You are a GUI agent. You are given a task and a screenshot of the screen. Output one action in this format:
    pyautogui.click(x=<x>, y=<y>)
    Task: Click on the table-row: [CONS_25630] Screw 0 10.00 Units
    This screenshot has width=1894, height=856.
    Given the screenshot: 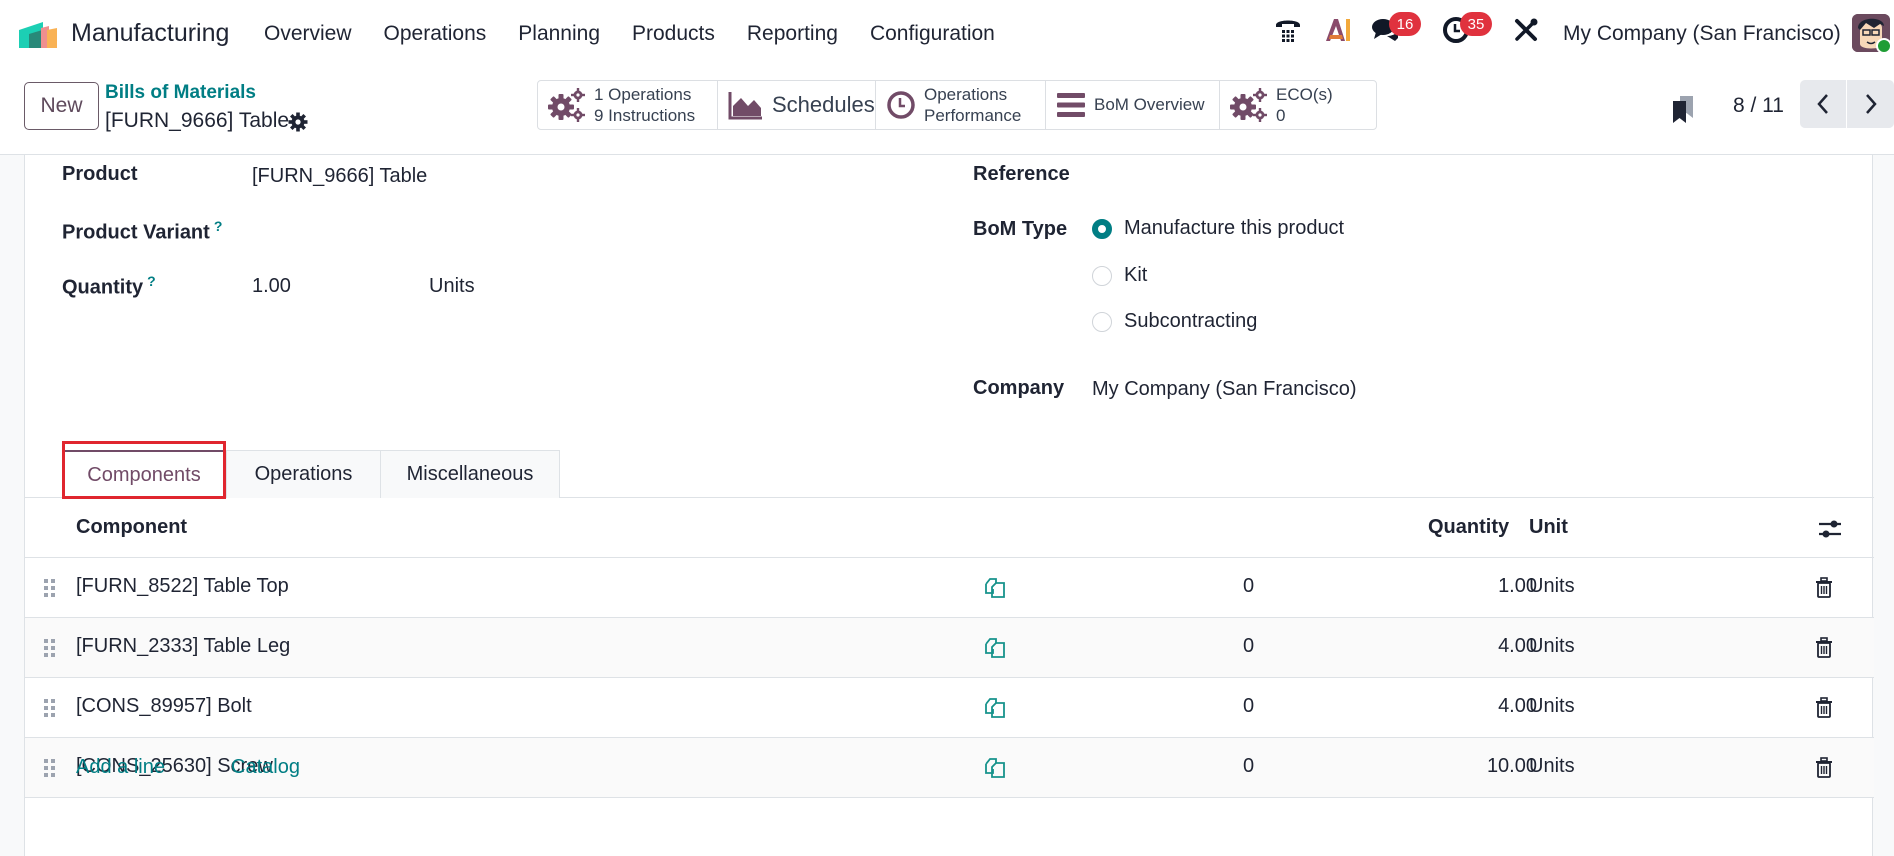 What is the action you would take?
    pyautogui.click(x=949, y=768)
    